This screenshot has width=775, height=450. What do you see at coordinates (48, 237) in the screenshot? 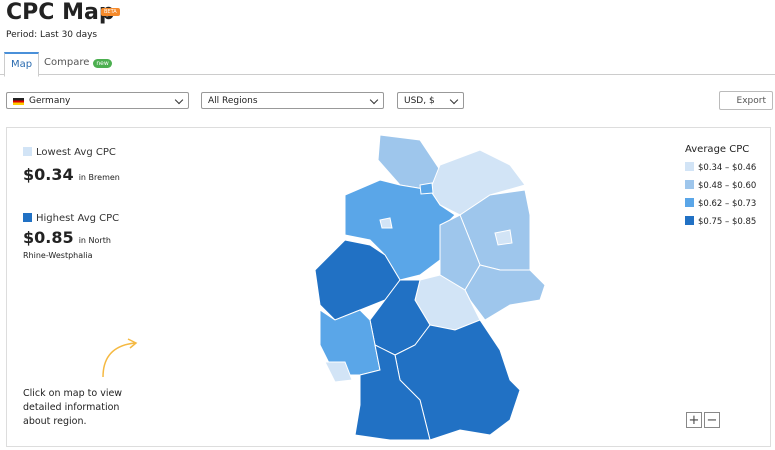
I see `highest-value: $0.85` at bounding box center [48, 237].